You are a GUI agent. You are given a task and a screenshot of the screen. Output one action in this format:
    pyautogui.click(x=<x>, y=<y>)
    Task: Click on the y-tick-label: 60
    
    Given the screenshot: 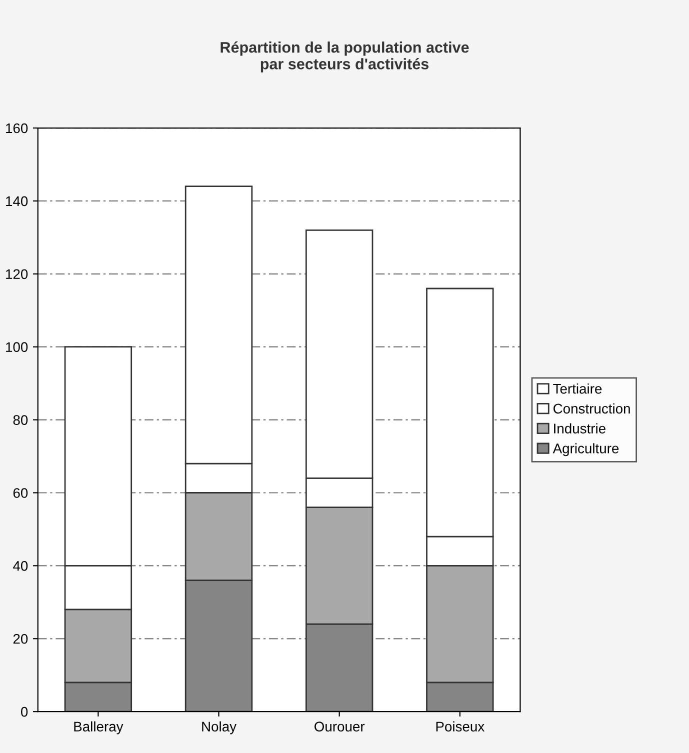 What is the action you would take?
    pyautogui.click(x=20, y=493)
    